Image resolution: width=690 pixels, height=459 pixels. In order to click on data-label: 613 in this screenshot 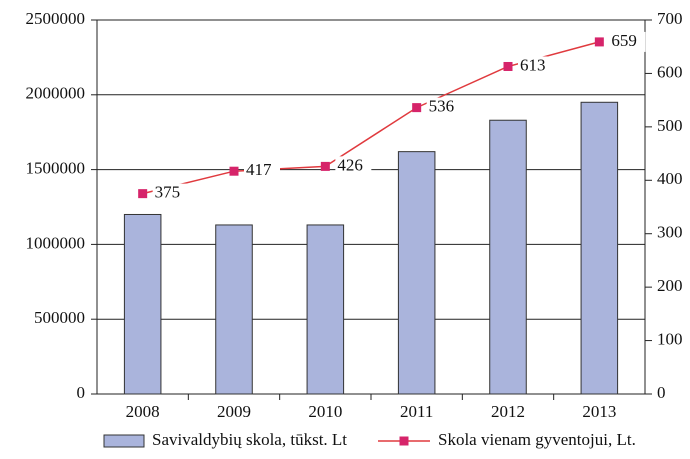, I will do `click(533, 64)`.